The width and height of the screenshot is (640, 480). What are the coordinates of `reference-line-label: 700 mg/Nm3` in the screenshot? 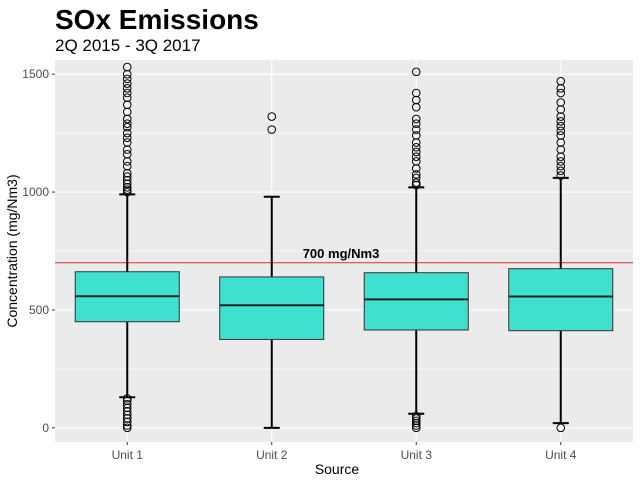 It's located at (341, 253).